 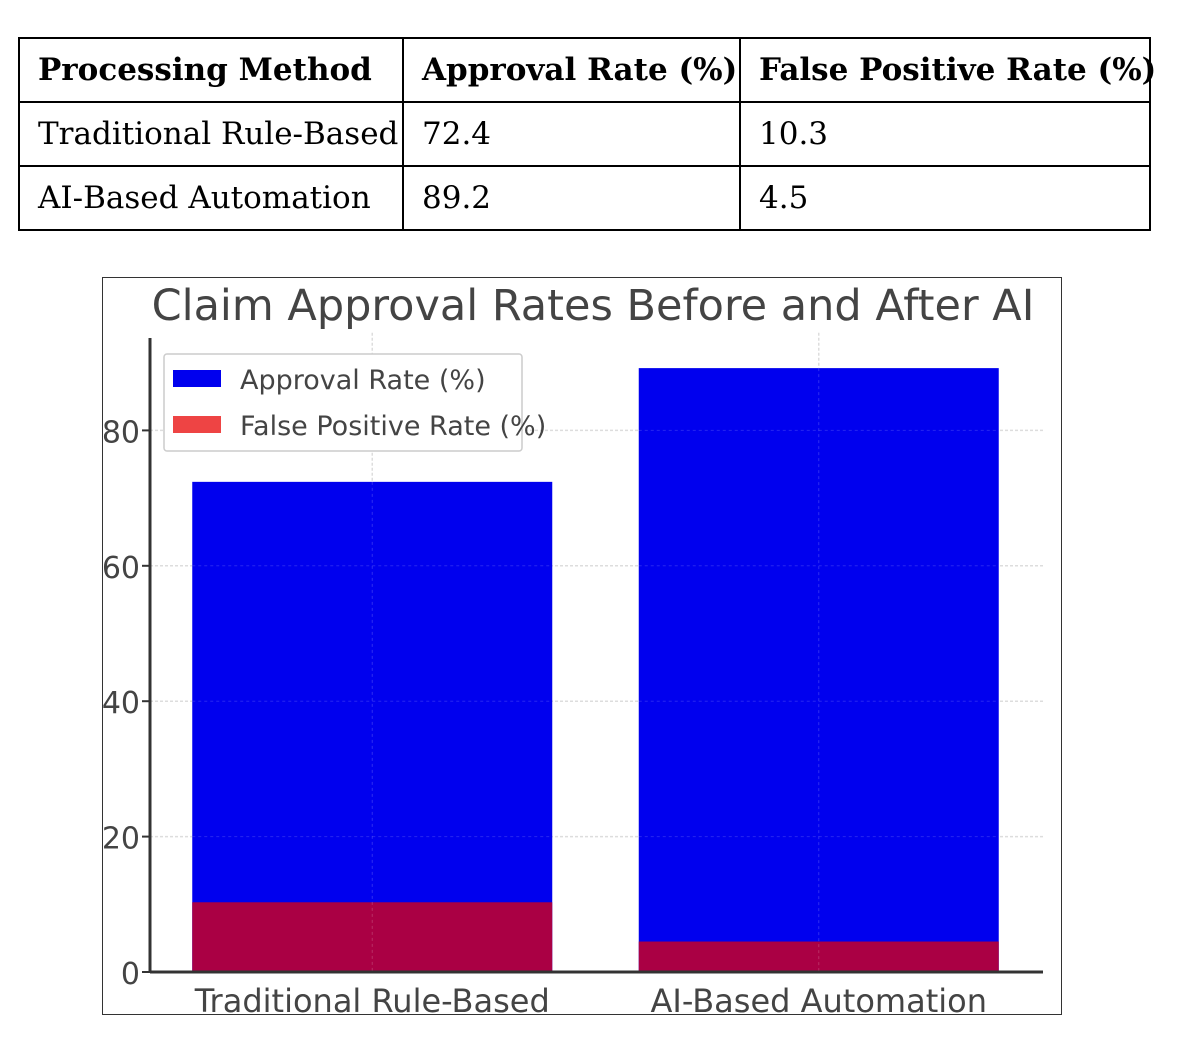 I want to click on cell-method: Traditional Rule-Based, so click(x=211, y=134).